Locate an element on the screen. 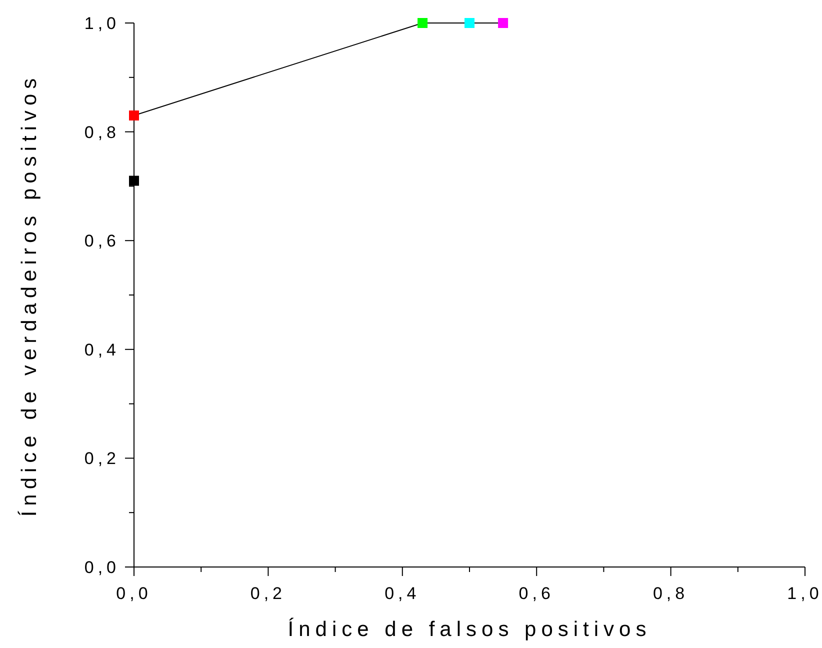  x-tick-label: 0,4 is located at coordinates (402, 593).